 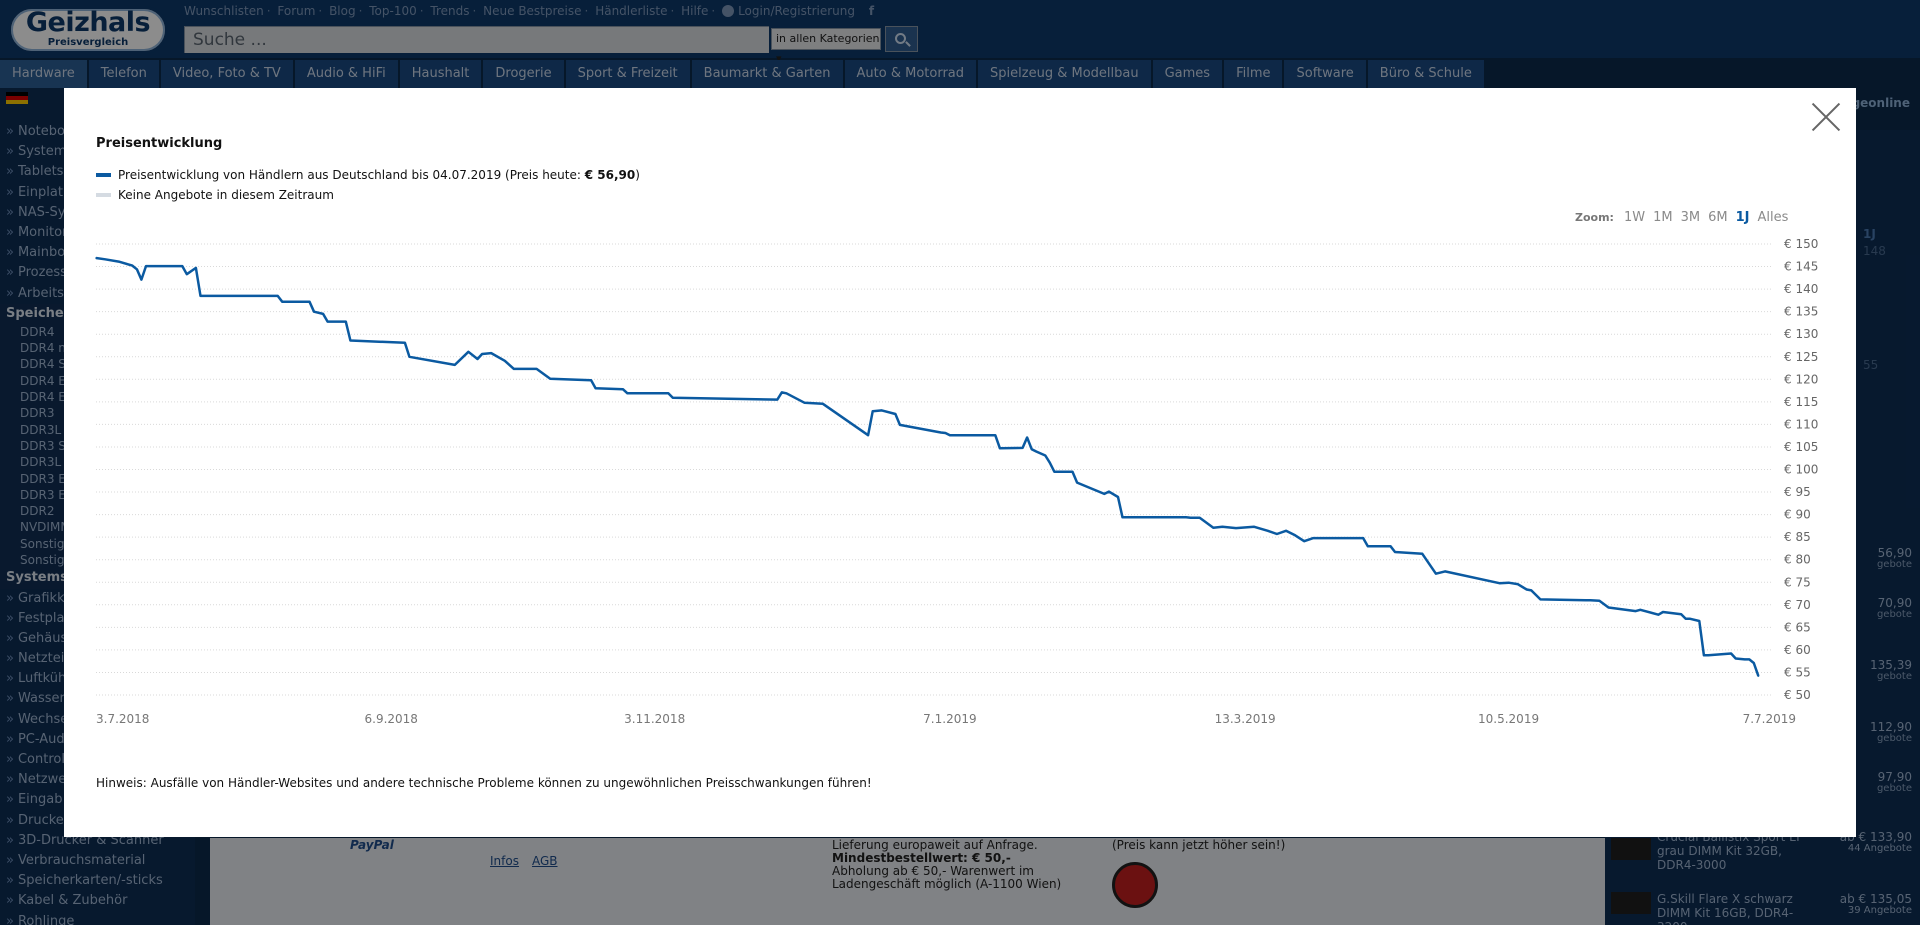 I want to click on offer-price: 112,90, so click(x=1891, y=727).